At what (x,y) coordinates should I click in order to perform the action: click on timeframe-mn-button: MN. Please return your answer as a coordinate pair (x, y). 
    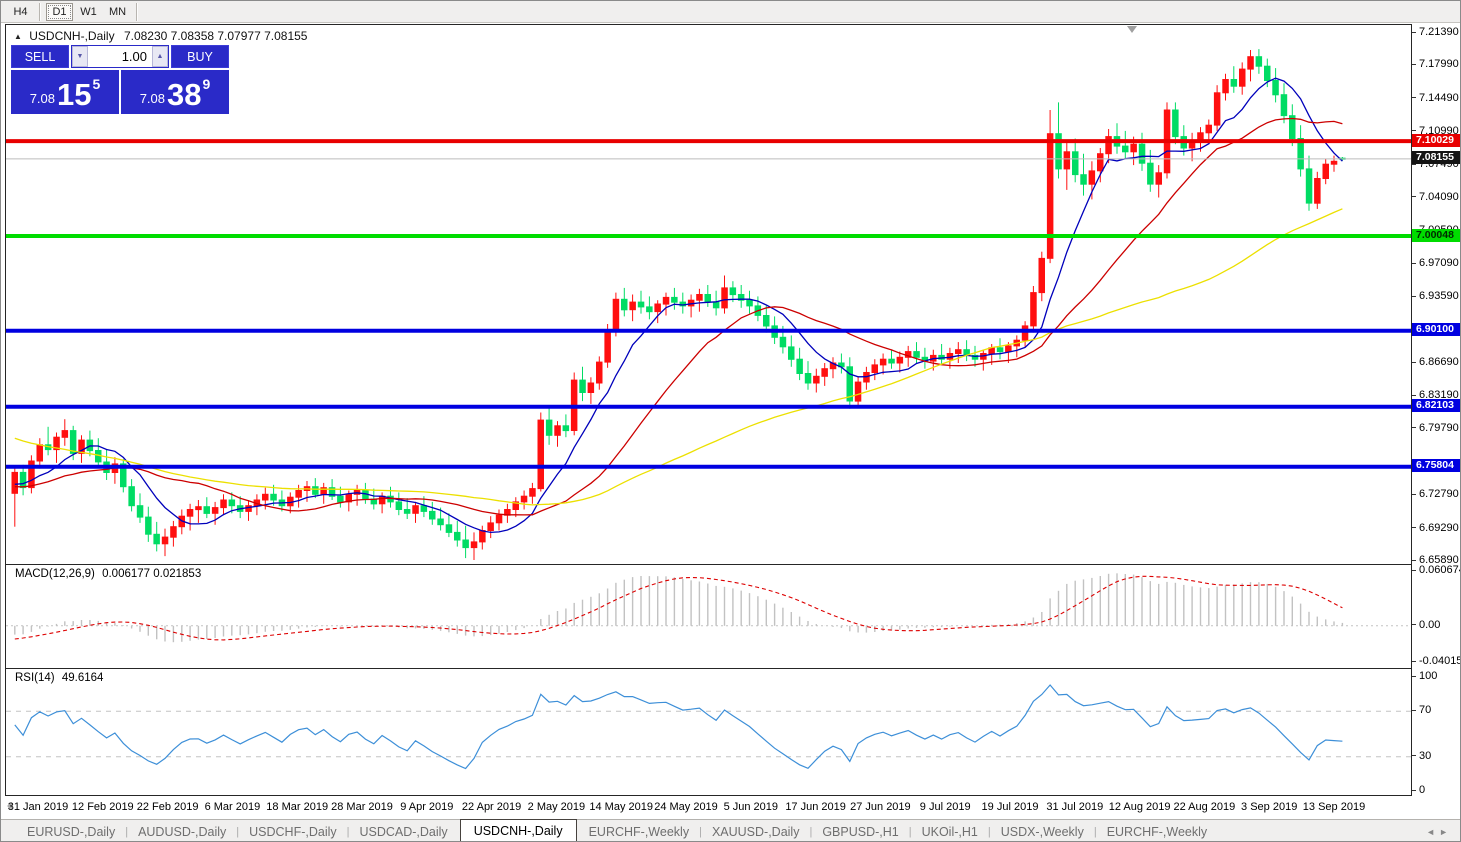
    Looking at the image, I should click on (117, 11).